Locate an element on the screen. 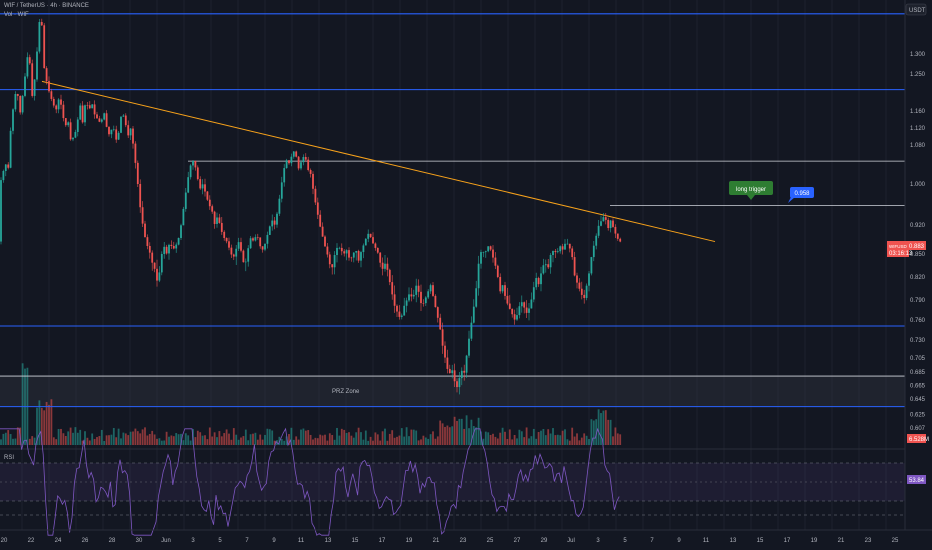 This screenshot has height=550, width=932. currency-button: USDT is located at coordinates (916, 9).